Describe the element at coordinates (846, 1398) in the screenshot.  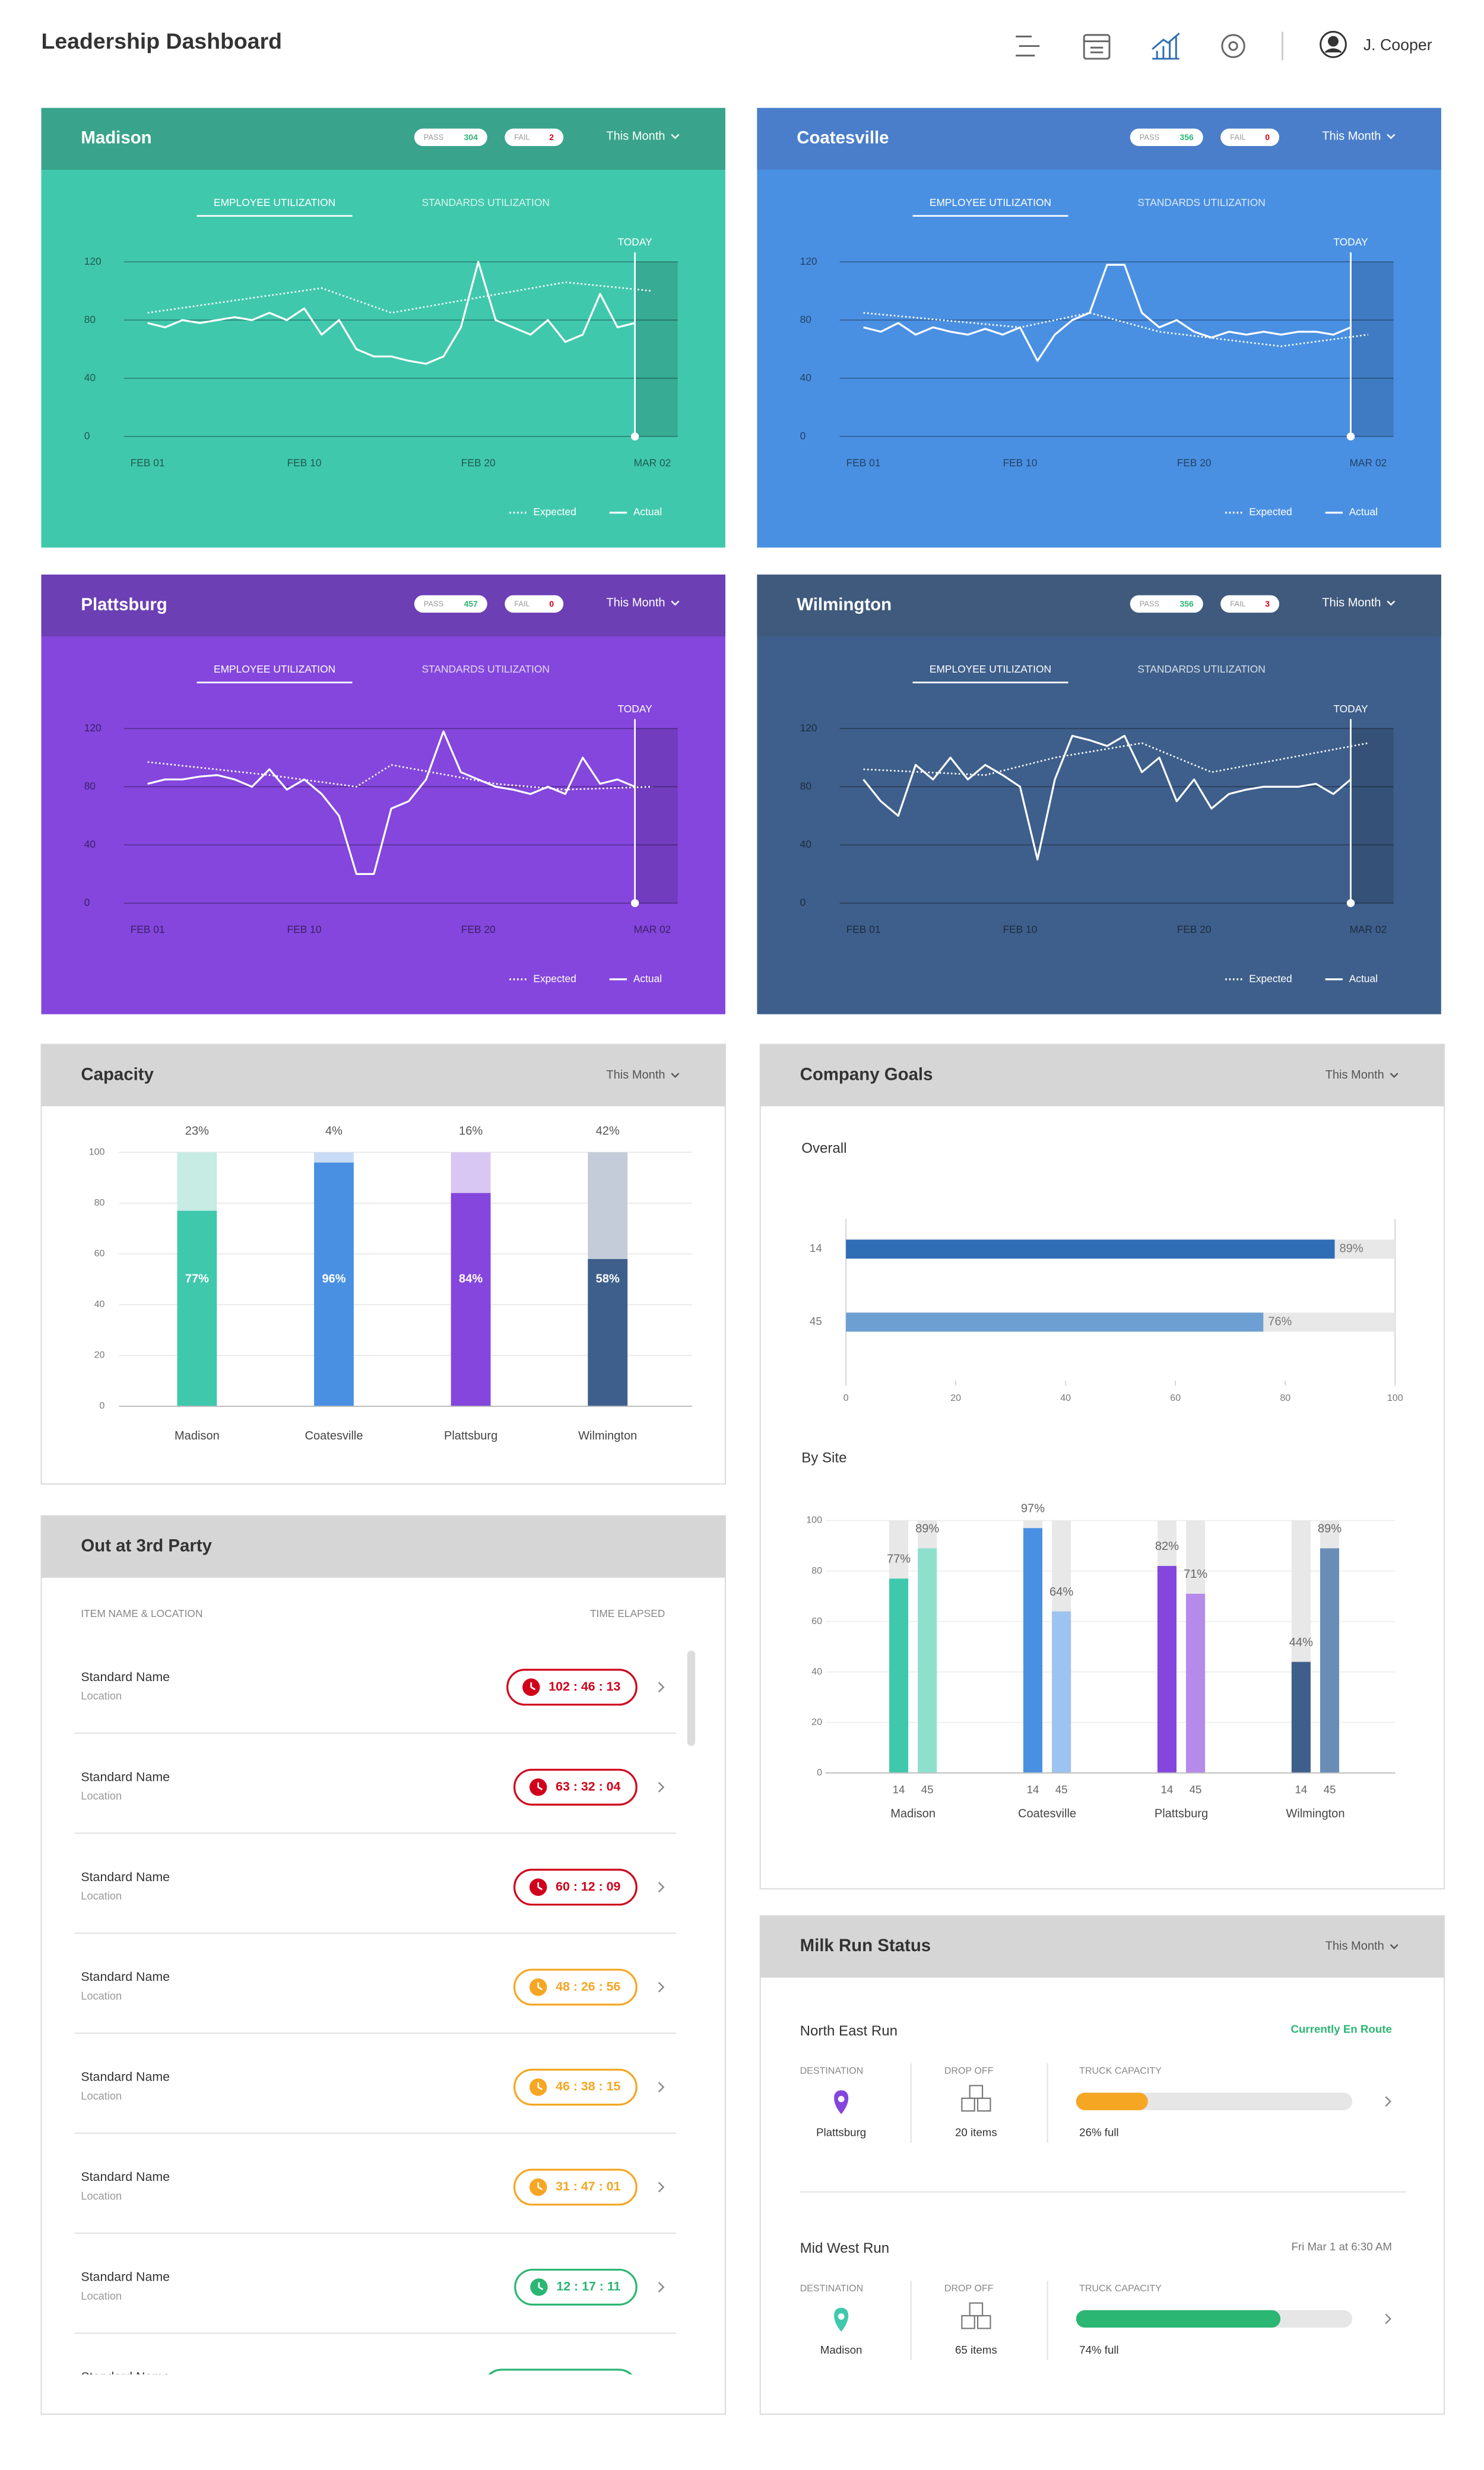
I see `x-tick-label: 0` at that location.